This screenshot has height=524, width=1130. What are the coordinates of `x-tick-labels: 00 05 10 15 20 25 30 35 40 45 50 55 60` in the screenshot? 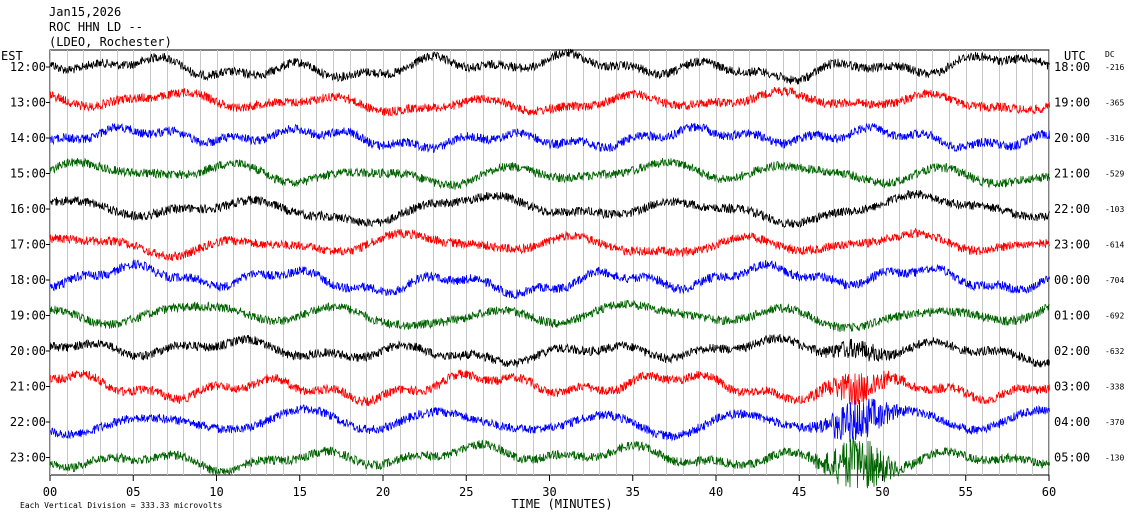 It's located at (549, 487).